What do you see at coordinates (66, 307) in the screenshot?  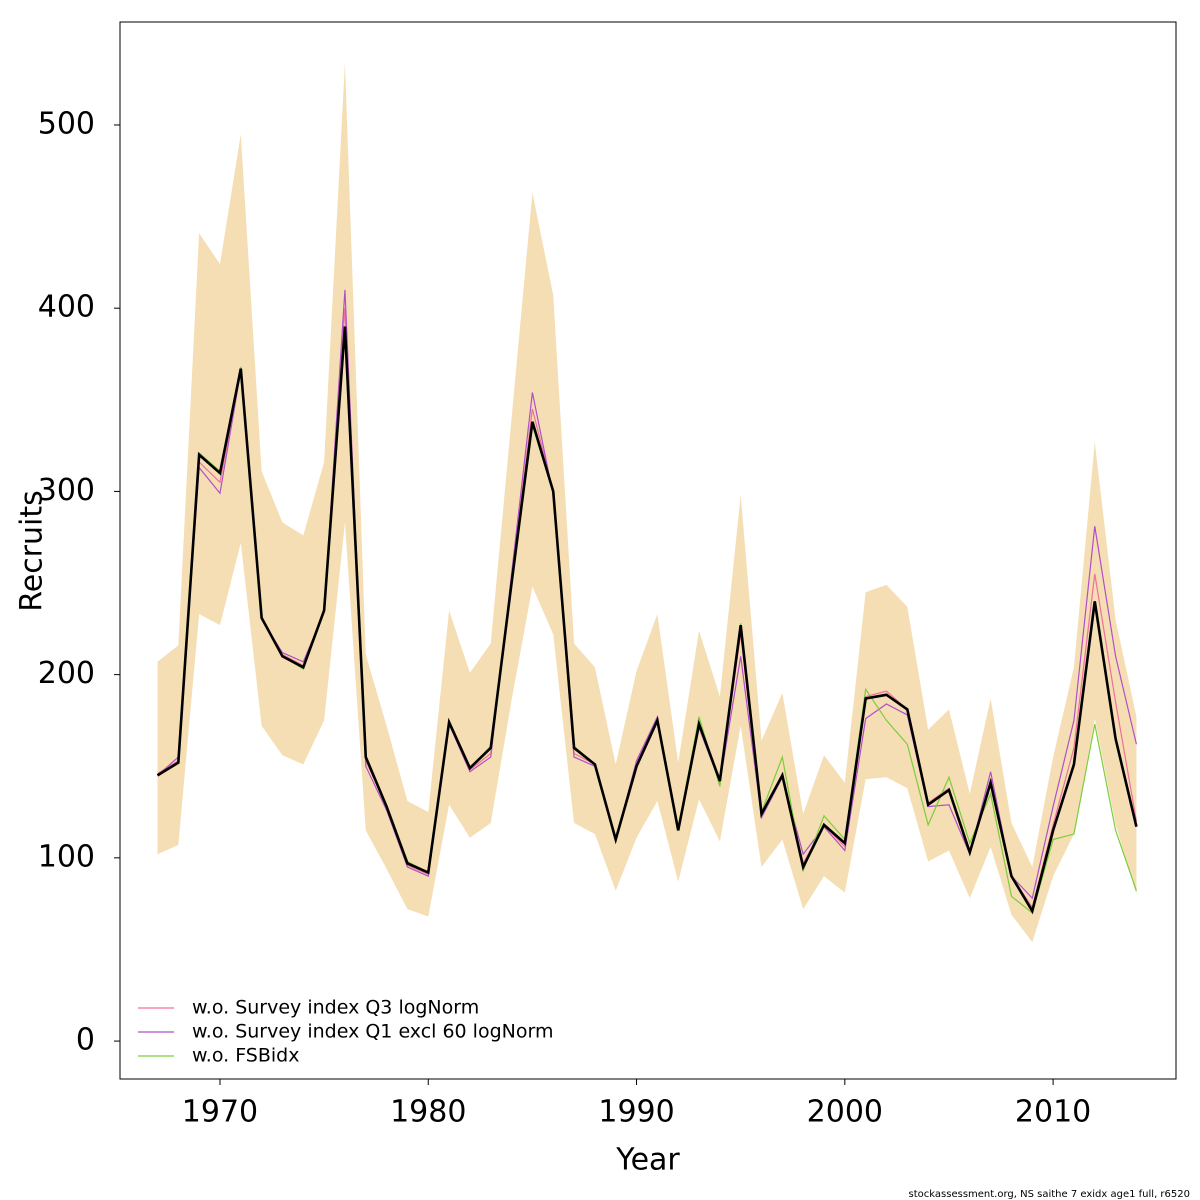 I see `y-tick-label: 400` at bounding box center [66, 307].